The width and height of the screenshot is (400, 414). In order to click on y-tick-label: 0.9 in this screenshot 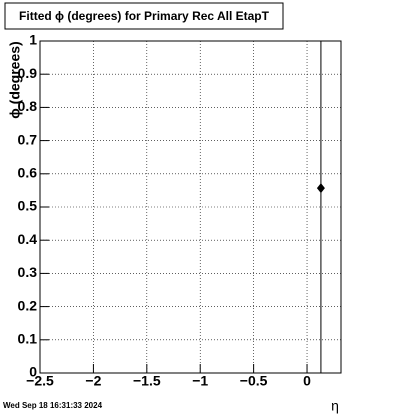, I will do `click(28, 73)`.